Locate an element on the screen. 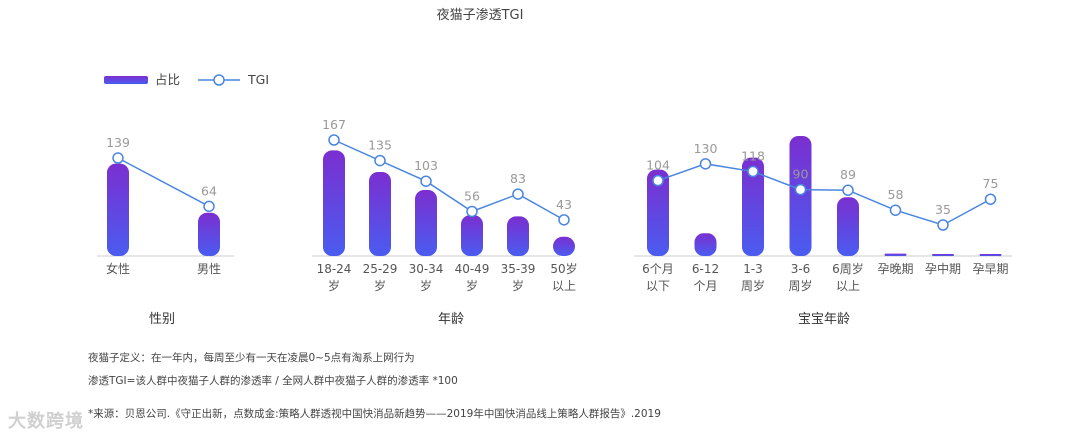 Image resolution: width=1080 pixels, height=443 pixels. panel-title: 宝宝年龄 is located at coordinates (824, 319).